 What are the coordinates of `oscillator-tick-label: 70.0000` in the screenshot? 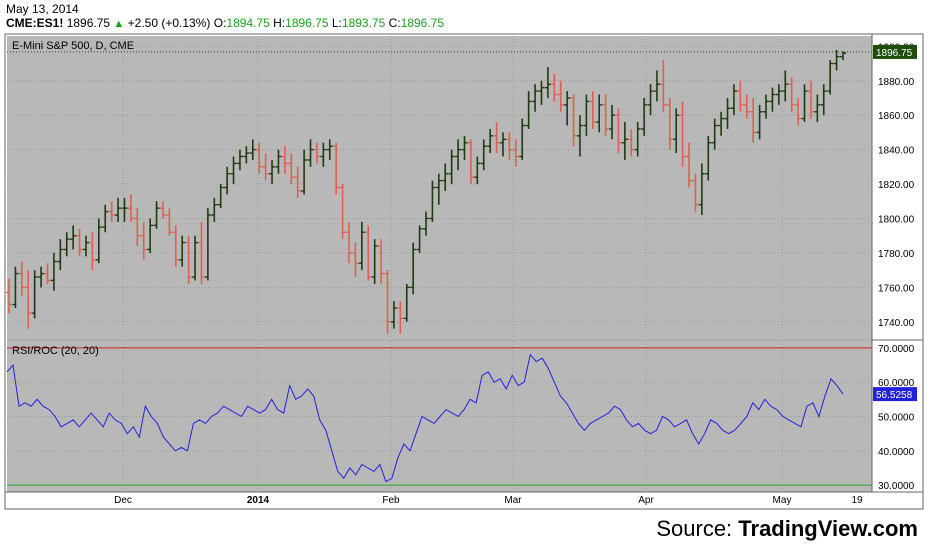 It's located at (896, 349).